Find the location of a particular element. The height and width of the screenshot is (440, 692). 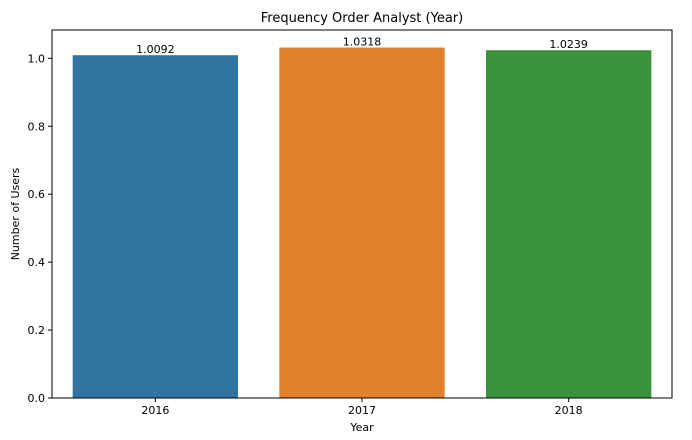

y-tick-label-0: 0.0 is located at coordinates (37, 398).